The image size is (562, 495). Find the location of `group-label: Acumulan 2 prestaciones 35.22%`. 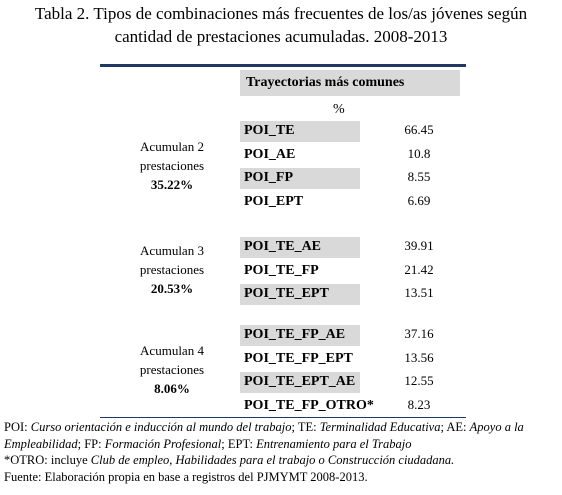

group-label: Acumulan 2 prestaciones 35.22% is located at coordinates (172, 165).